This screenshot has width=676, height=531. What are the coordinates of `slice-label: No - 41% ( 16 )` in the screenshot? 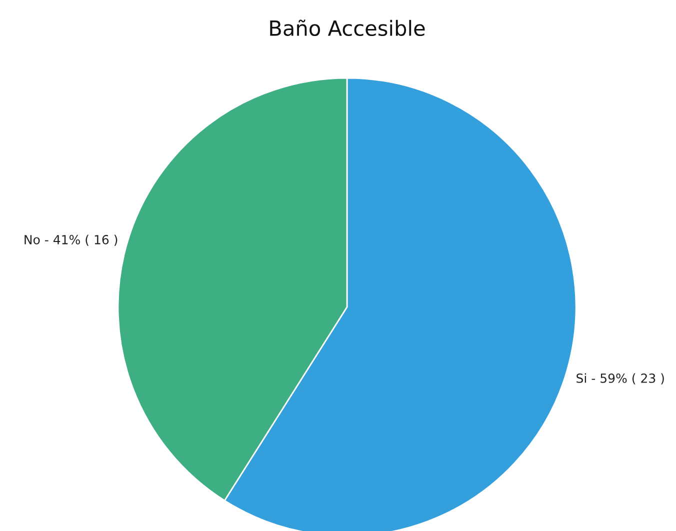 It's located at (71, 240).